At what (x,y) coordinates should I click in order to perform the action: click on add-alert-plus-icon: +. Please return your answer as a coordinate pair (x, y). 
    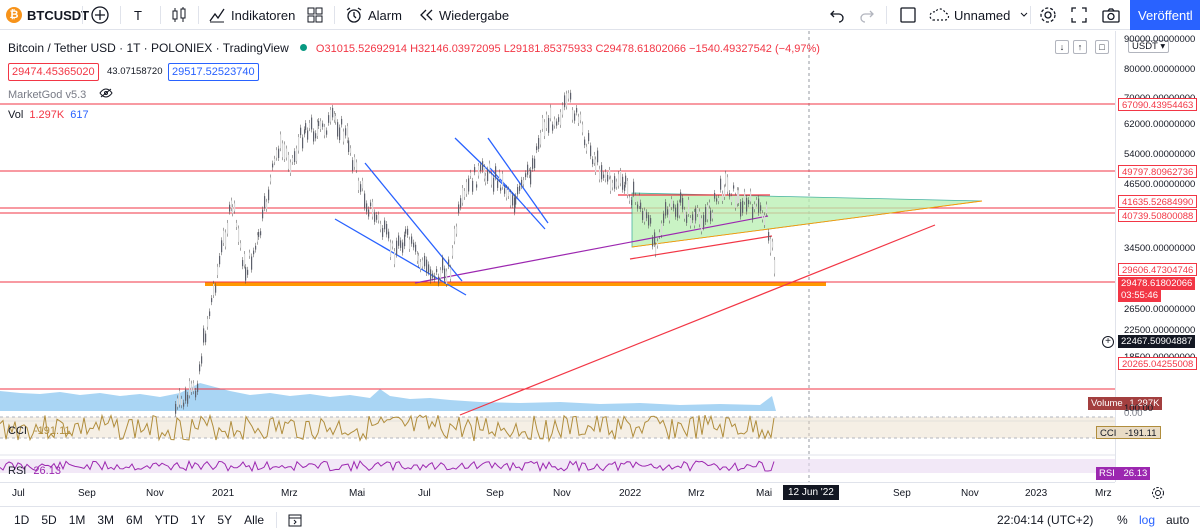
    Looking at the image, I should click on (1108, 342).